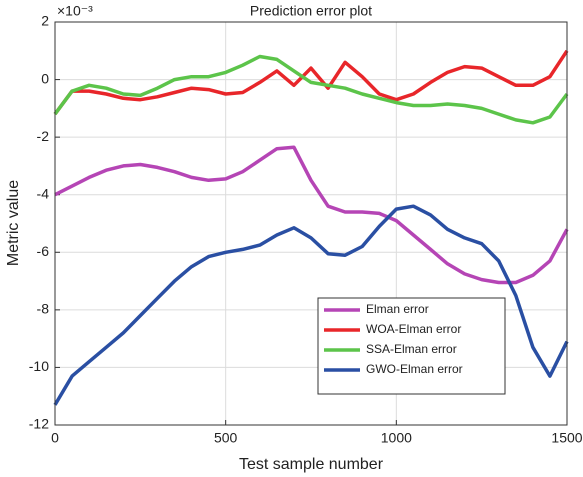  I want to click on y-tick-label: -4, so click(43, 193).